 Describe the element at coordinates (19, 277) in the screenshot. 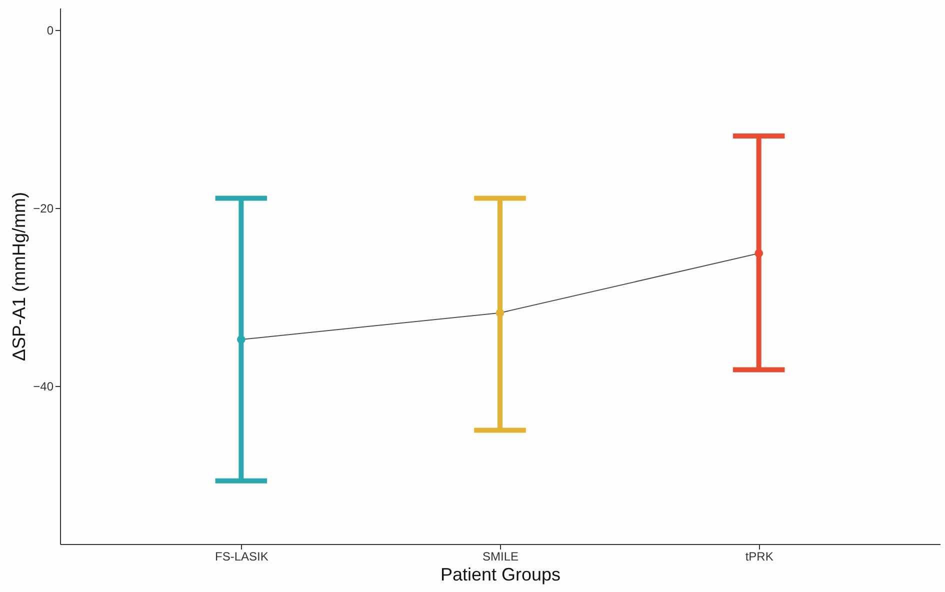

I see `y-axis-title: ΔSP-A1 (mmHg/mm)` at that location.